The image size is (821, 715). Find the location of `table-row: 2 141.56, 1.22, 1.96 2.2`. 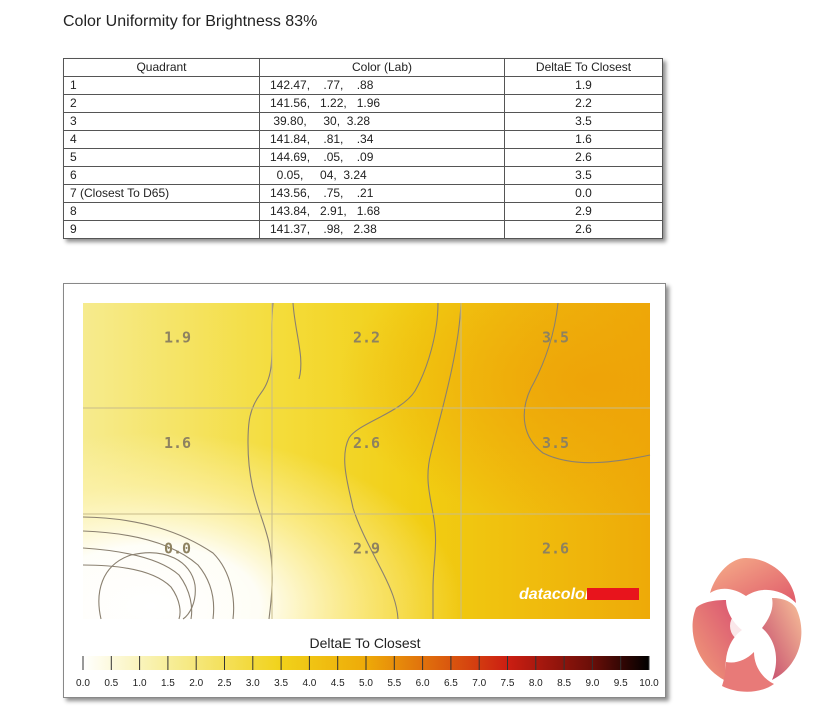

table-row: 2 141.56, 1.22, 1.96 2.2 is located at coordinates (363, 103).